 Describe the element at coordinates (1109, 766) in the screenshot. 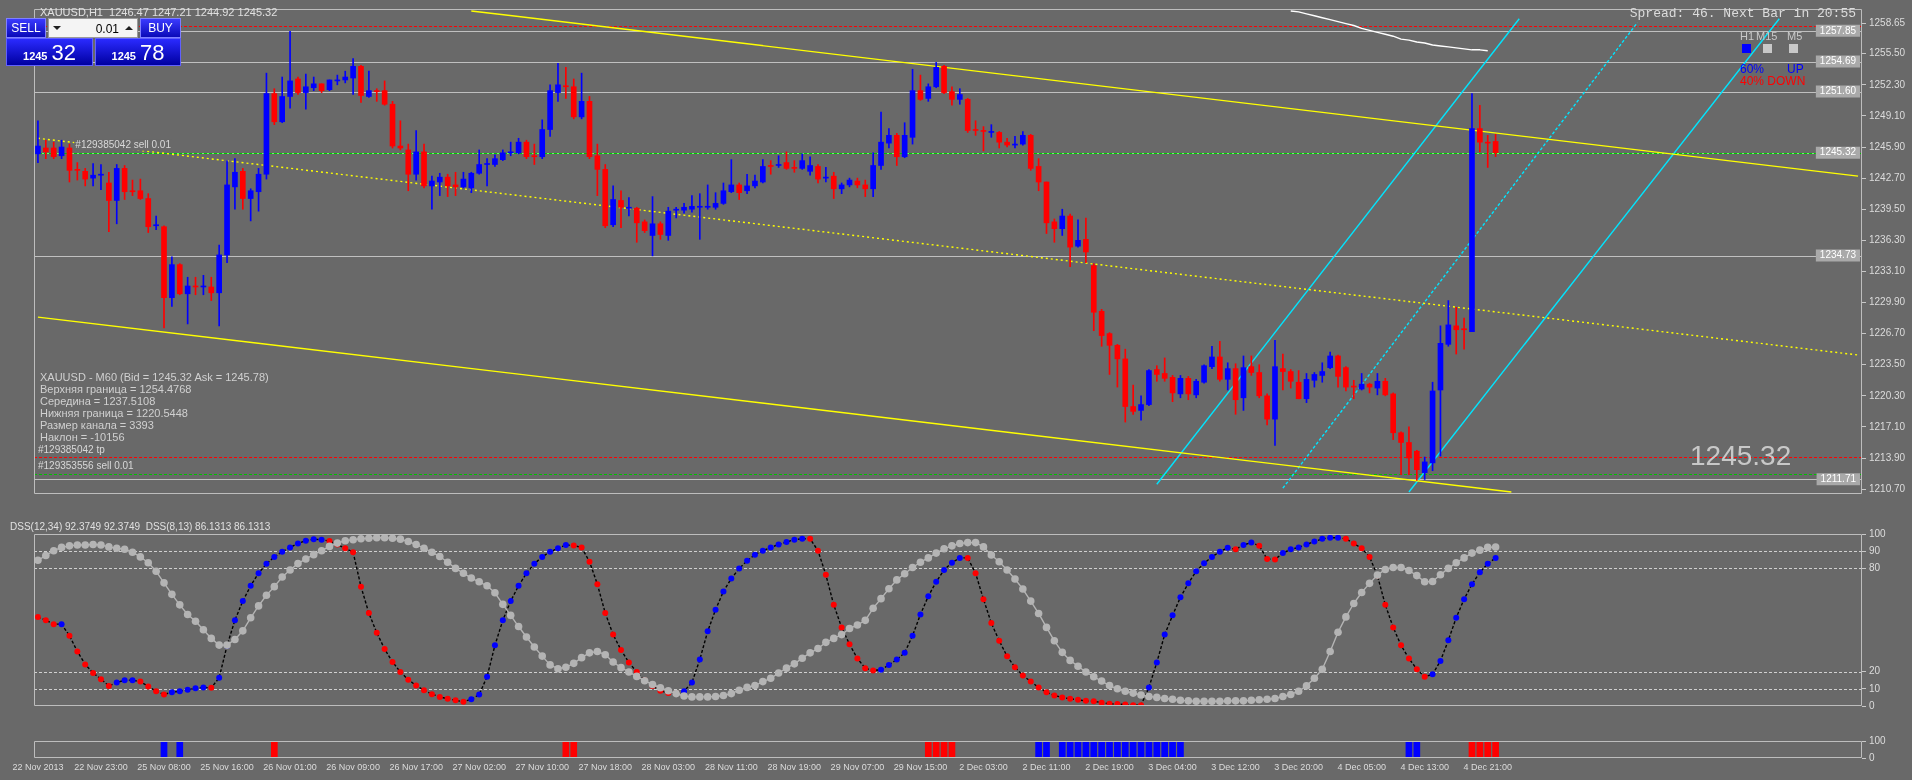

I see `x-tick-label: 2 Dec 19:00` at that location.